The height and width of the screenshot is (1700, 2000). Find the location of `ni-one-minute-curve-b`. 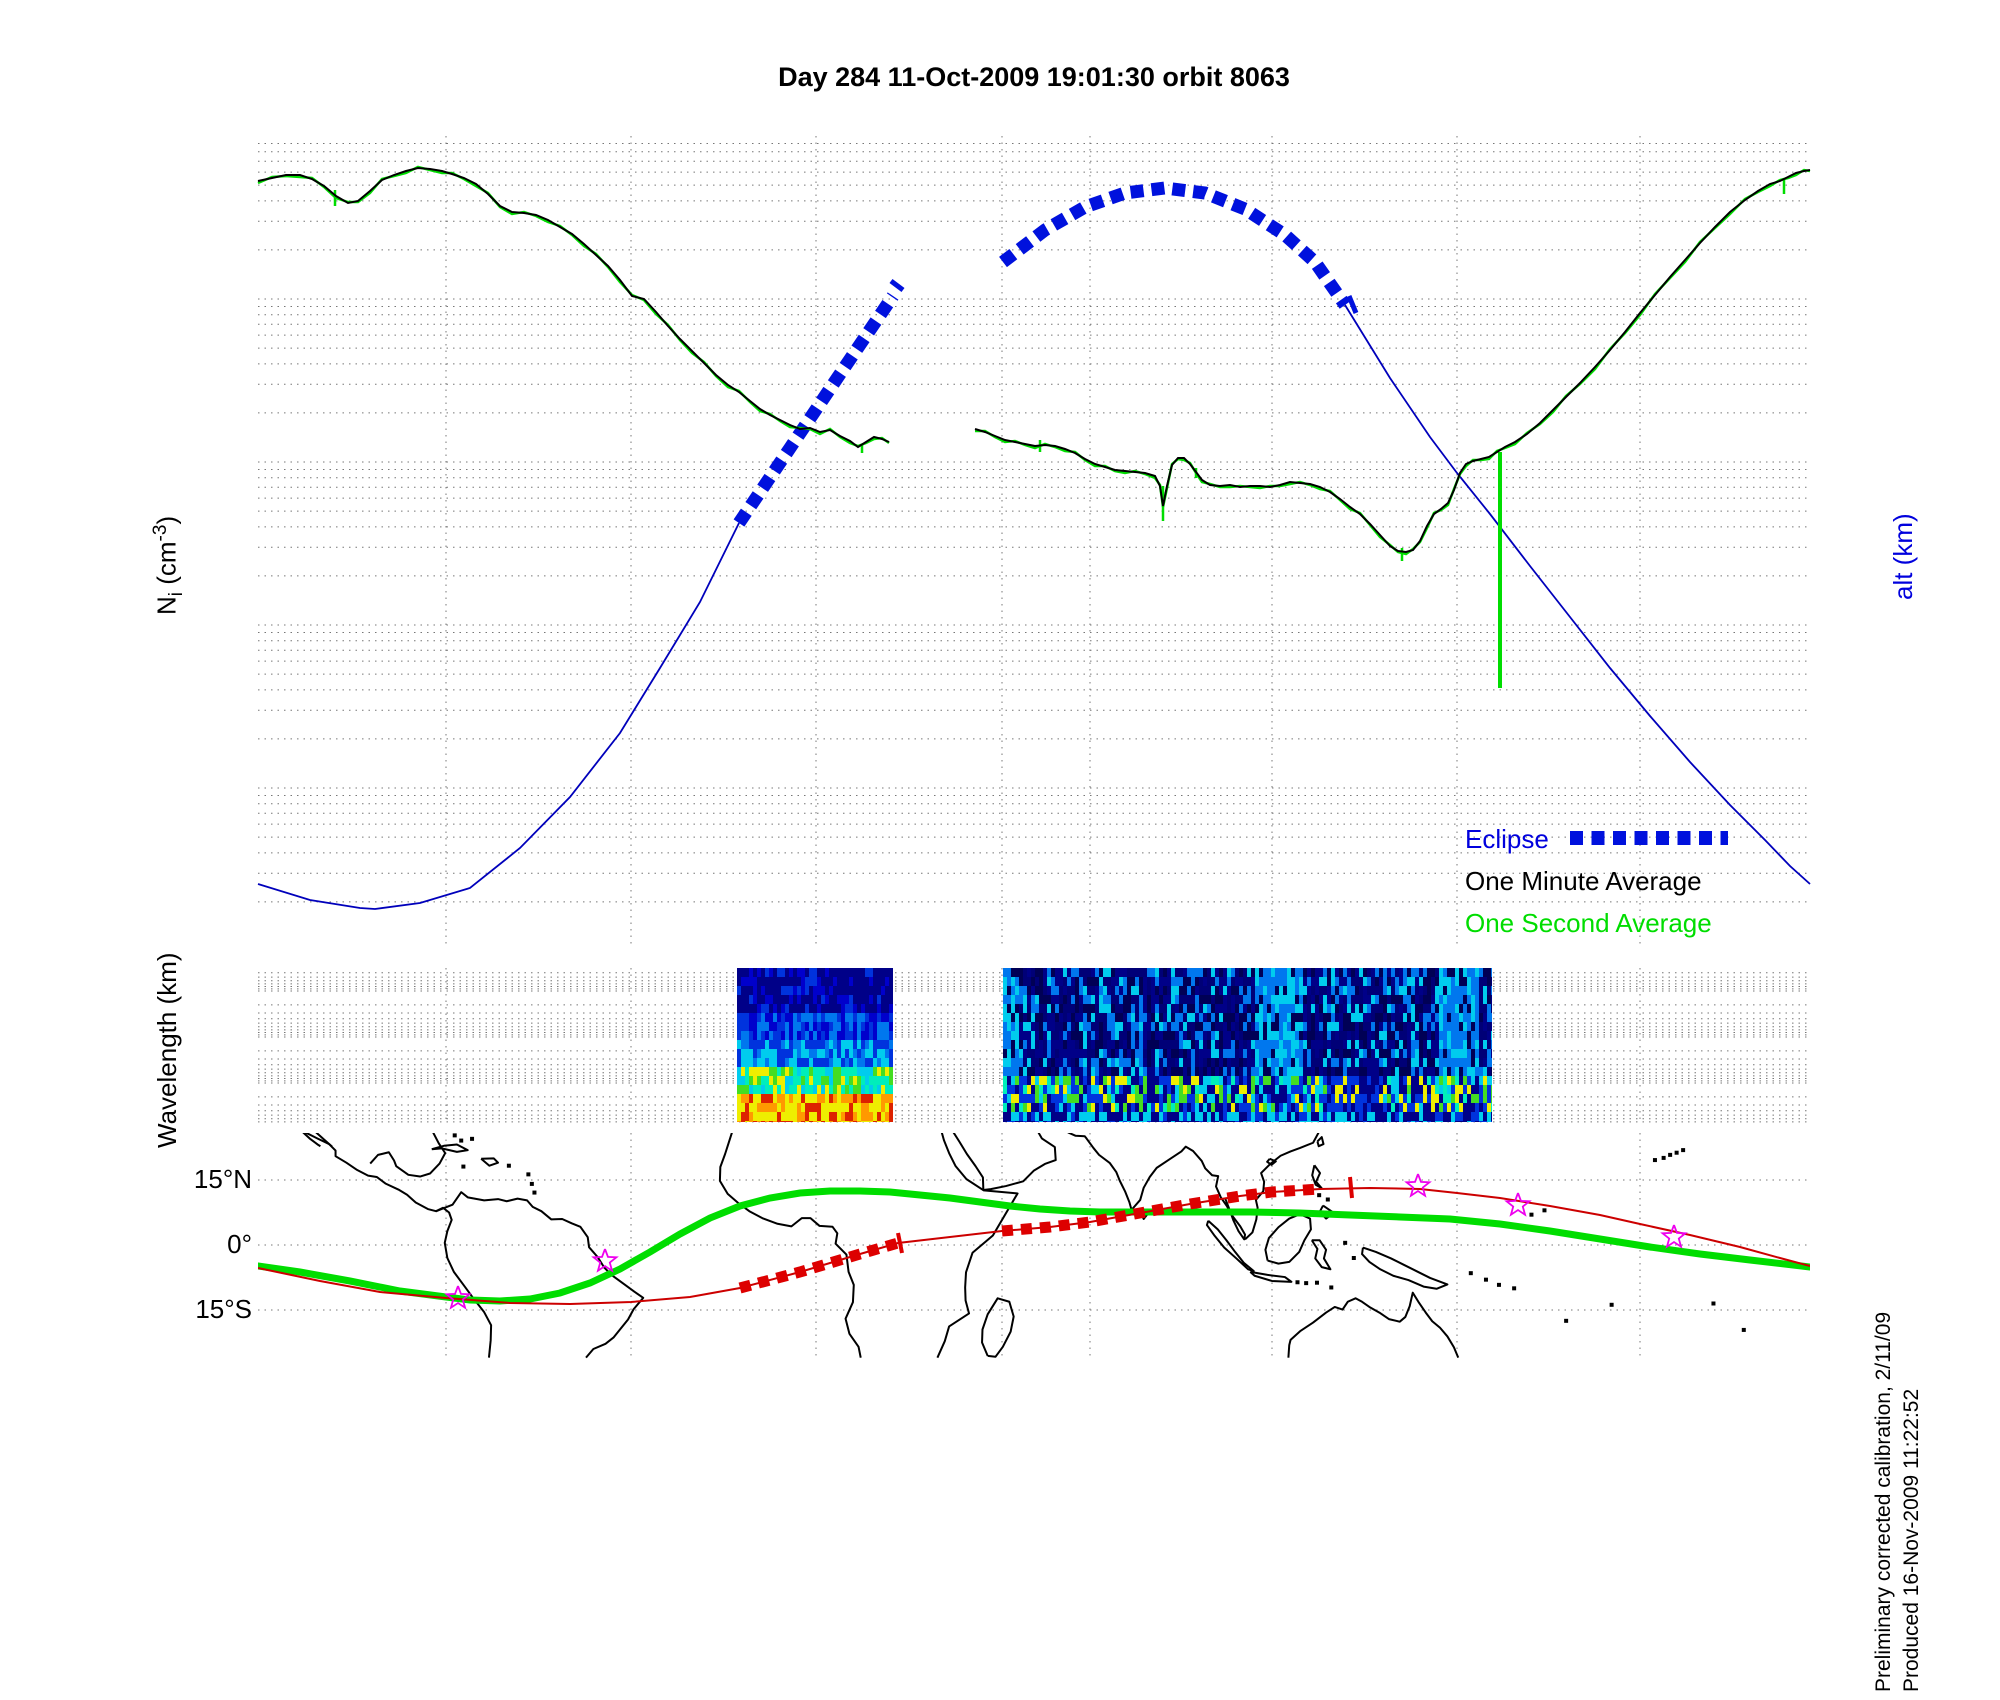

ni-one-minute-curve-b is located at coordinates (1392, 361).